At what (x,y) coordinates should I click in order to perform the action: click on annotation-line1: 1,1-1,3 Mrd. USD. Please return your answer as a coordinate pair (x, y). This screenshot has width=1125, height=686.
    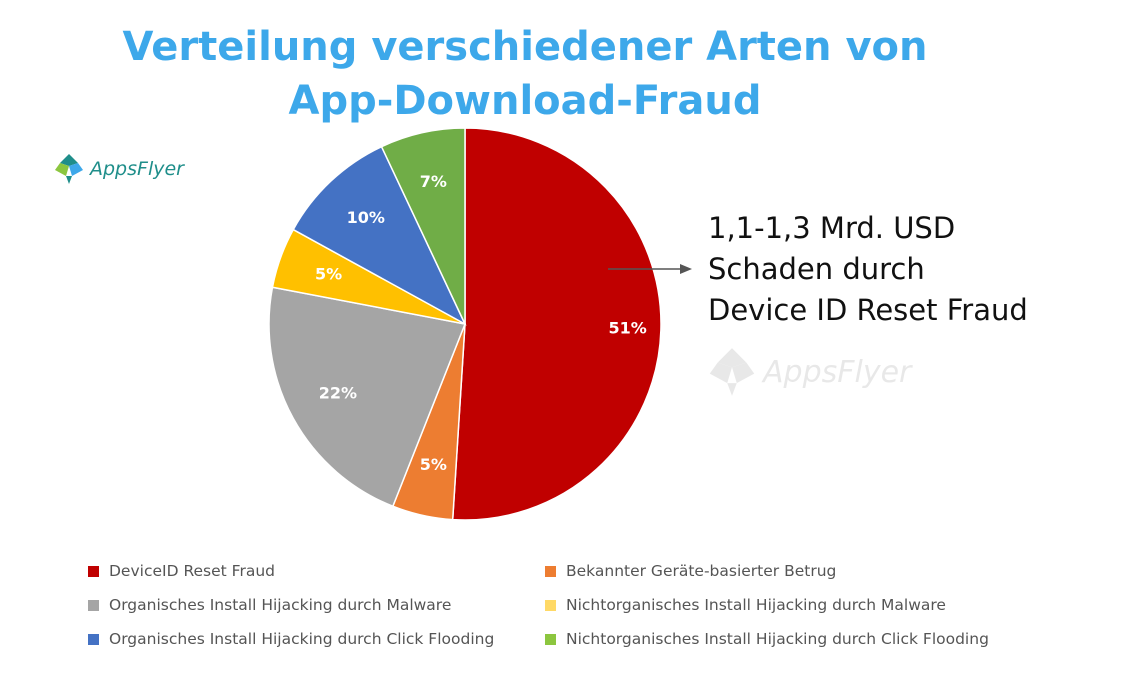
    Looking at the image, I should click on (832, 228).